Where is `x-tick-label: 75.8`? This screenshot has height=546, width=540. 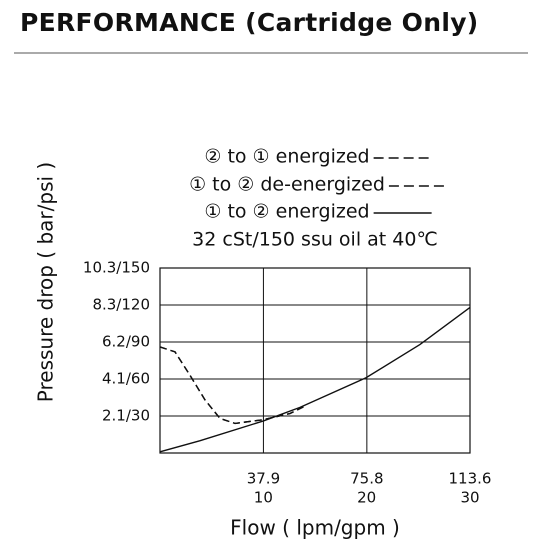 x-tick-label: 75.8 is located at coordinates (366, 479).